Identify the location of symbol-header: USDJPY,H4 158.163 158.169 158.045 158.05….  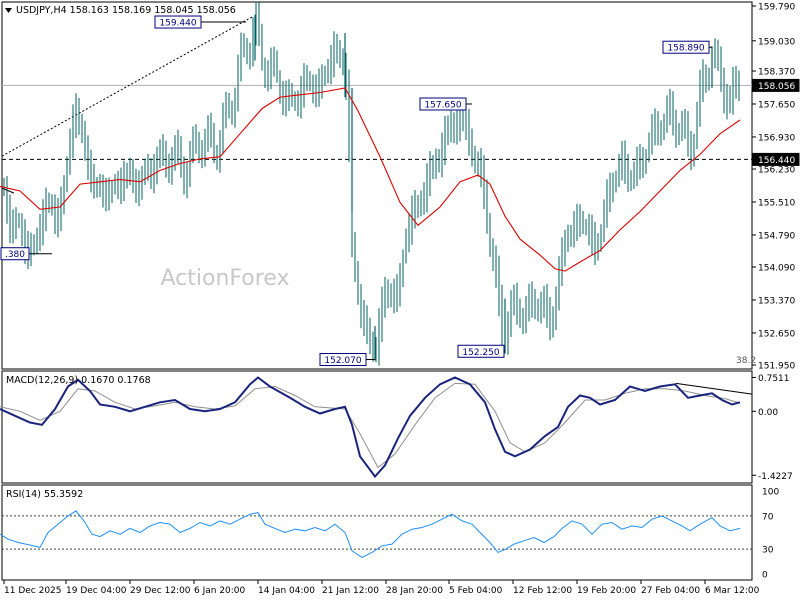
(120, 10).